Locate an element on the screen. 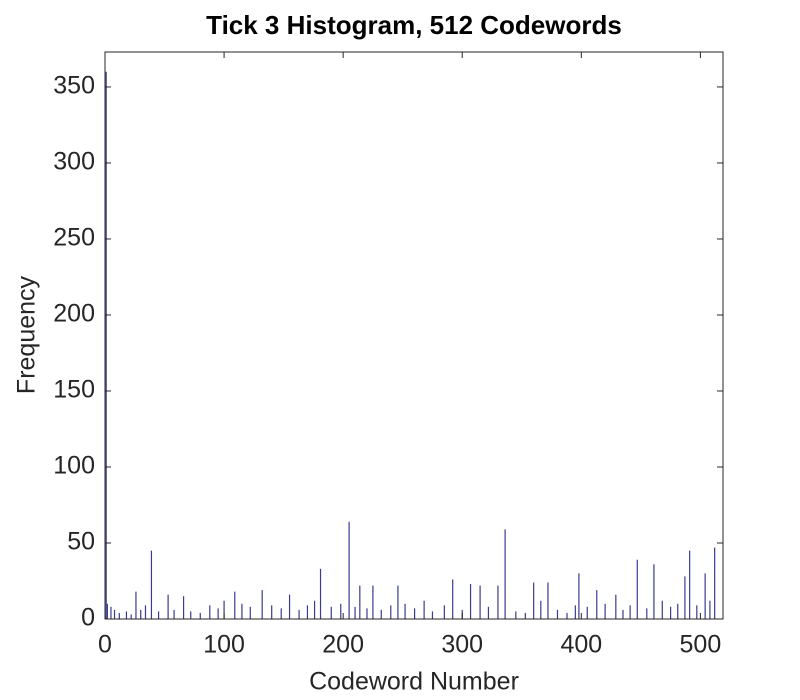  y-tick-label: 0 is located at coordinates (88, 618).